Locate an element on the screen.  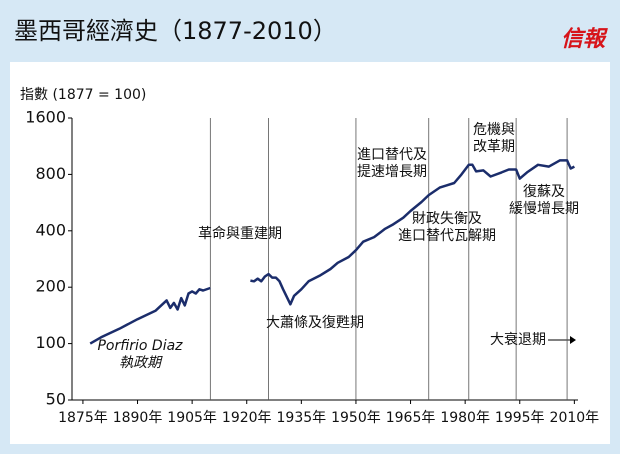
x-tick-label: 1875年 is located at coordinates (83, 418).